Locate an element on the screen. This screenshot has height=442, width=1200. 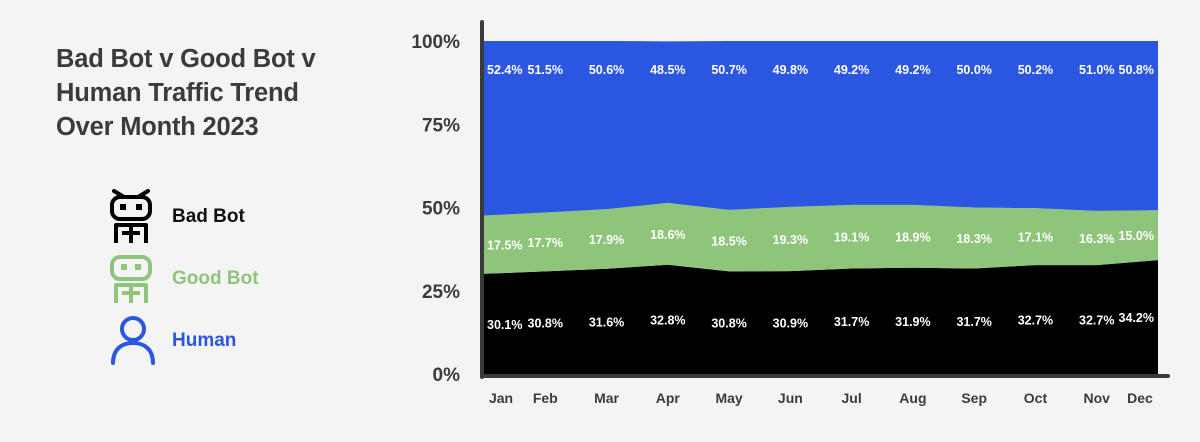
x-tick-label: Apr is located at coordinates (668, 398).